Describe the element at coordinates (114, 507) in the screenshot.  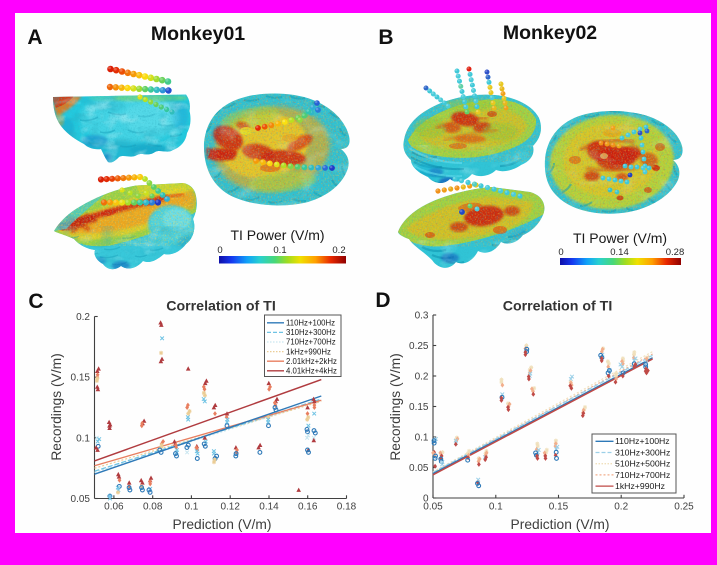
I see `svg-text: 0.06` at that location.